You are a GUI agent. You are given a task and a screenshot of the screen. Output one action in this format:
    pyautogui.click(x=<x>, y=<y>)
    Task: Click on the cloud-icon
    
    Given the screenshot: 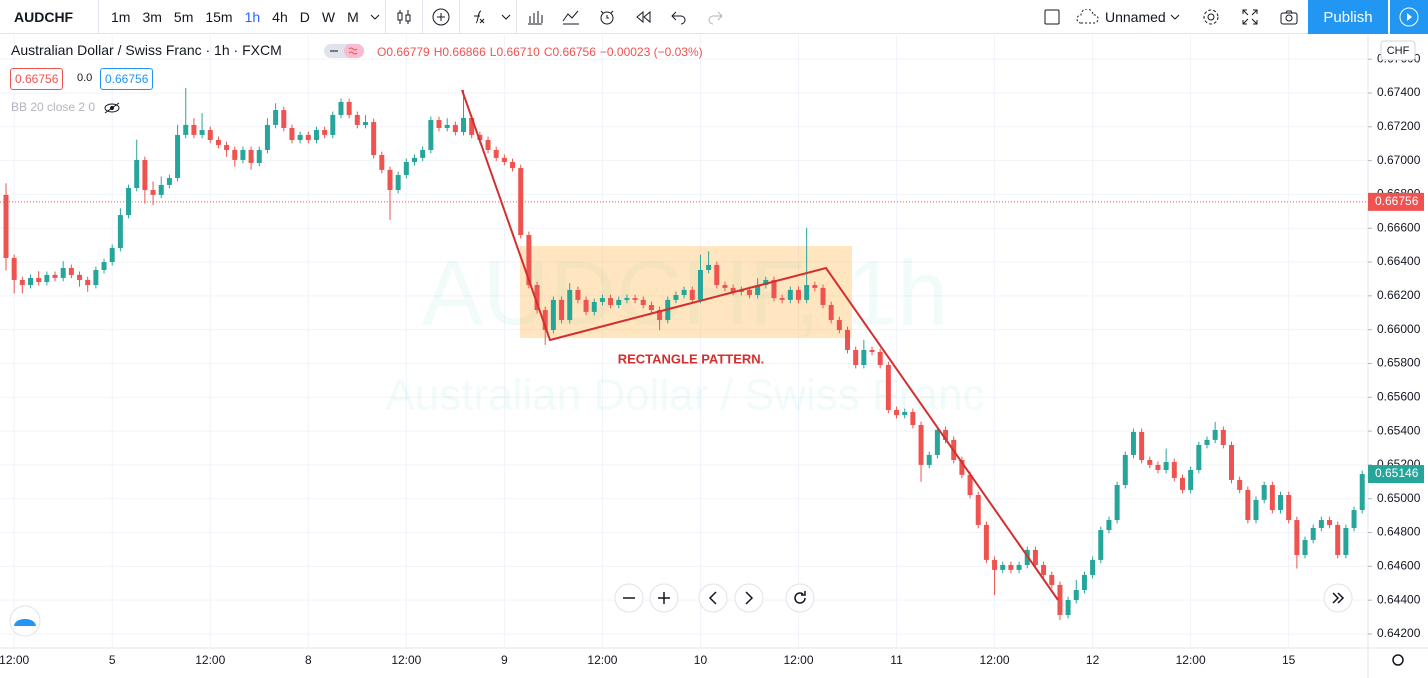 What is the action you would take?
    pyautogui.click(x=1087, y=16)
    